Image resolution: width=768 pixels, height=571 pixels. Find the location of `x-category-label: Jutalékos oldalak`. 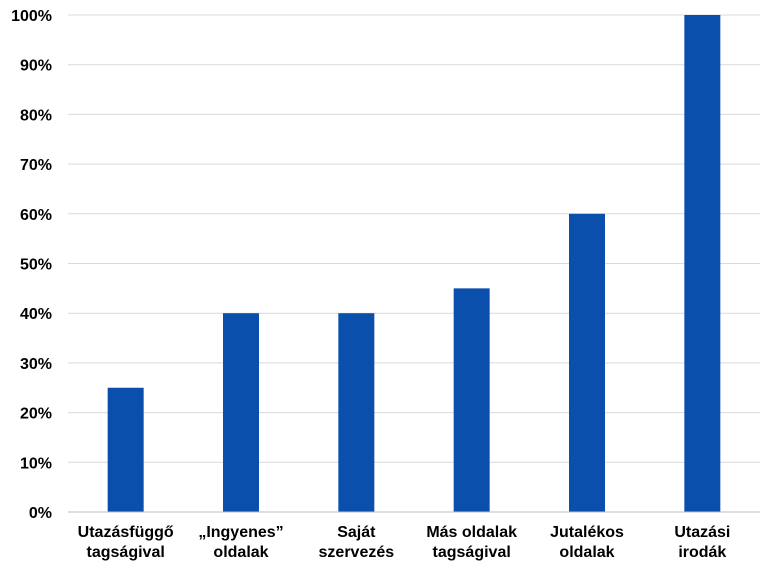

x-category-label: Jutalékos oldalak is located at coordinates (587, 542).